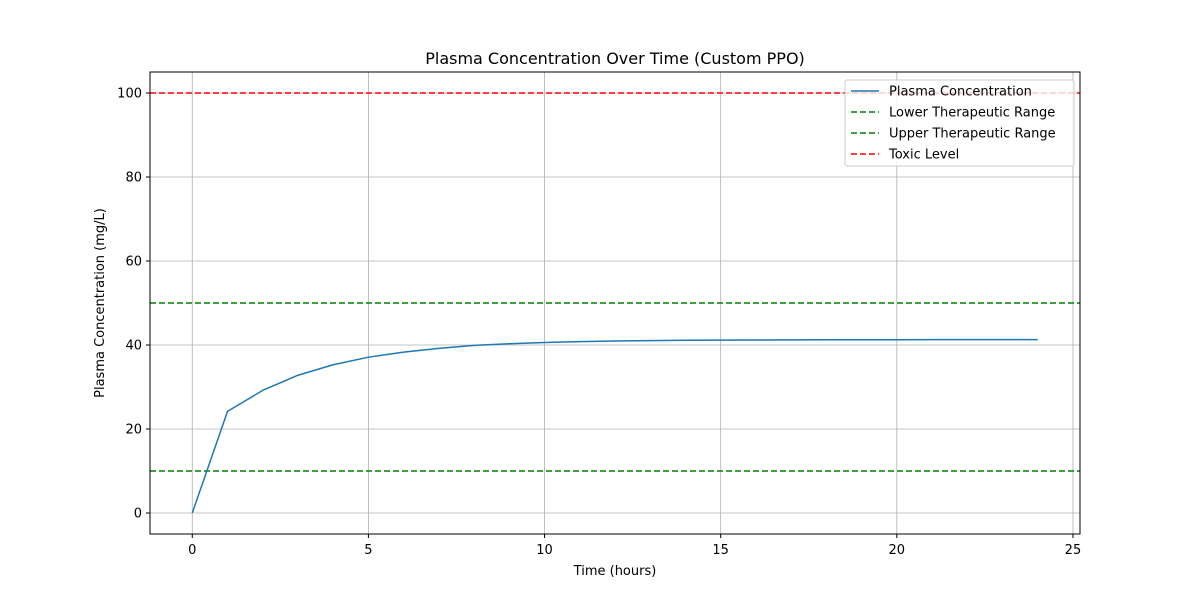  I want to click on y-tick-label: 100, so click(129, 94).